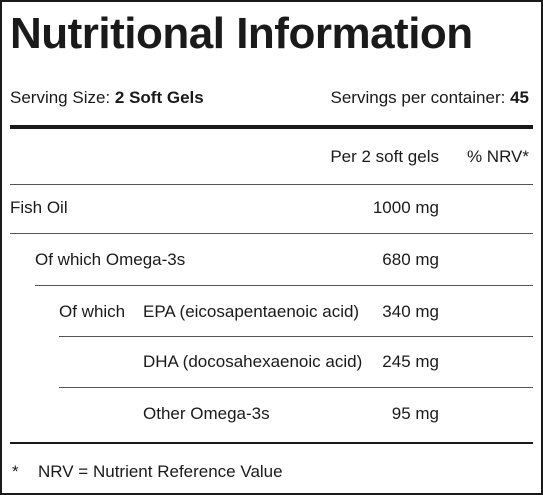 This screenshot has width=543, height=495. I want to click on row-fish-oil-label: Fish Oil, so click(39, 207).